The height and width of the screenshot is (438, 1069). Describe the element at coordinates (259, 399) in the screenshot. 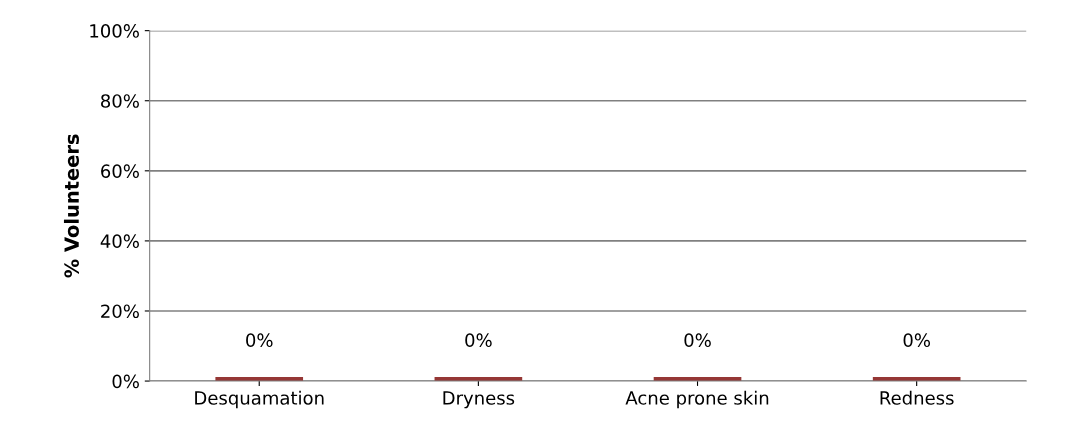

I see `x-tick-label: Desquamation` at that location.